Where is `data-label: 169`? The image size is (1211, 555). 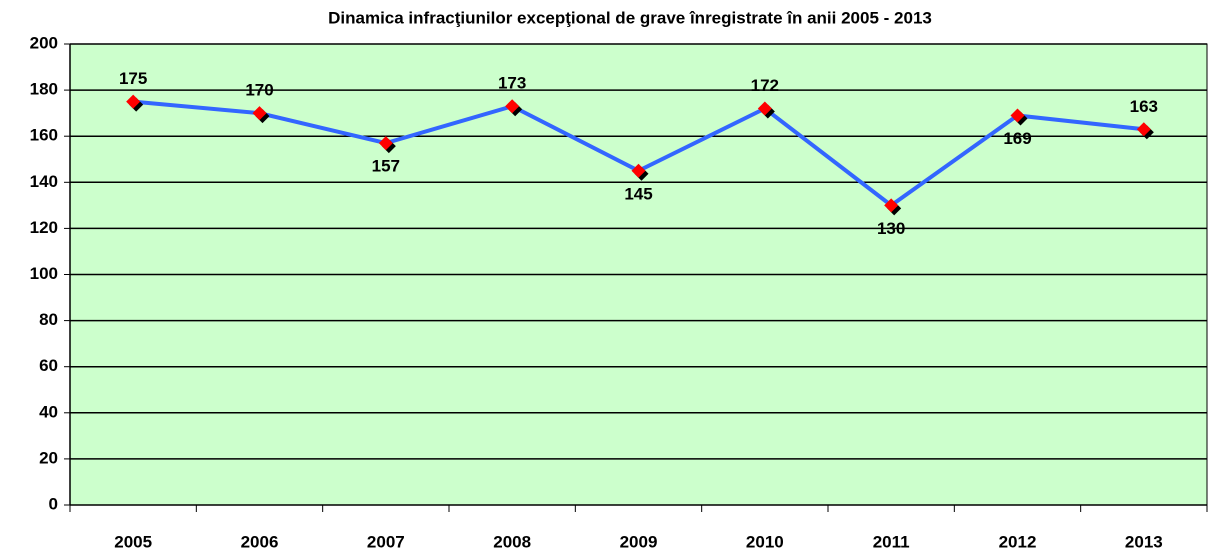 data-label: 169 is located at coordinates (1017, 138).